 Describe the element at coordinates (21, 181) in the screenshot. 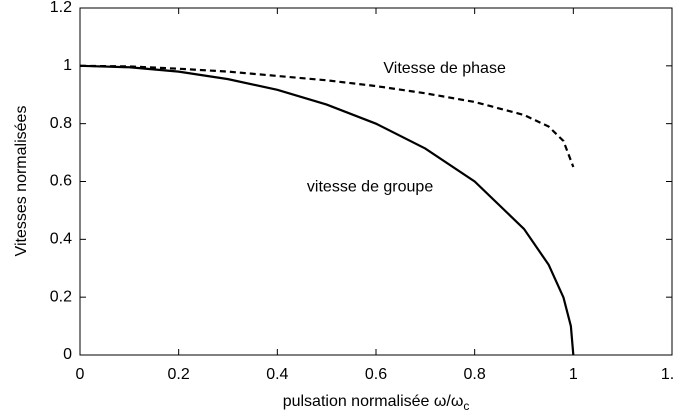

I see `y-axis-label: Vitesses normalisées` at that location.